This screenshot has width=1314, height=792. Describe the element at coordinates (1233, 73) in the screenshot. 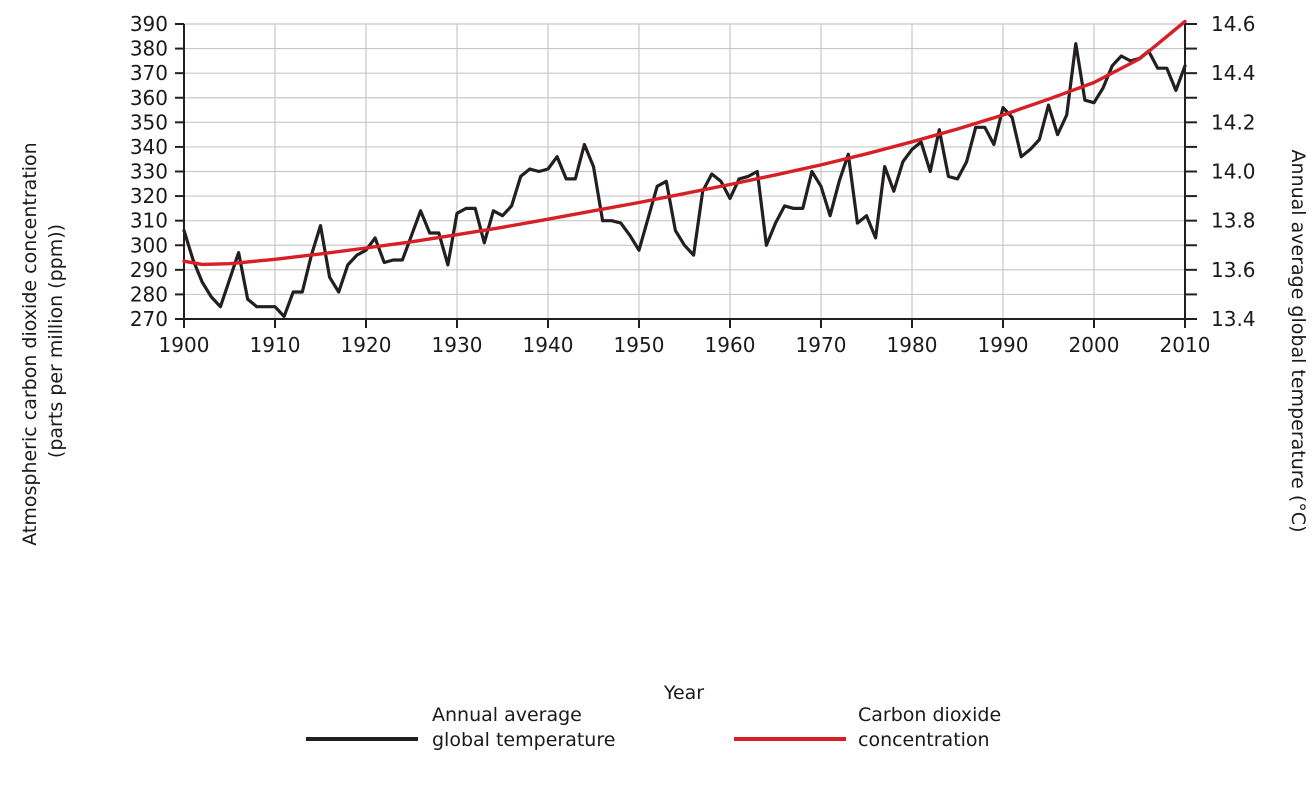

I see `y-right-tick-label: 14.4` at that location.